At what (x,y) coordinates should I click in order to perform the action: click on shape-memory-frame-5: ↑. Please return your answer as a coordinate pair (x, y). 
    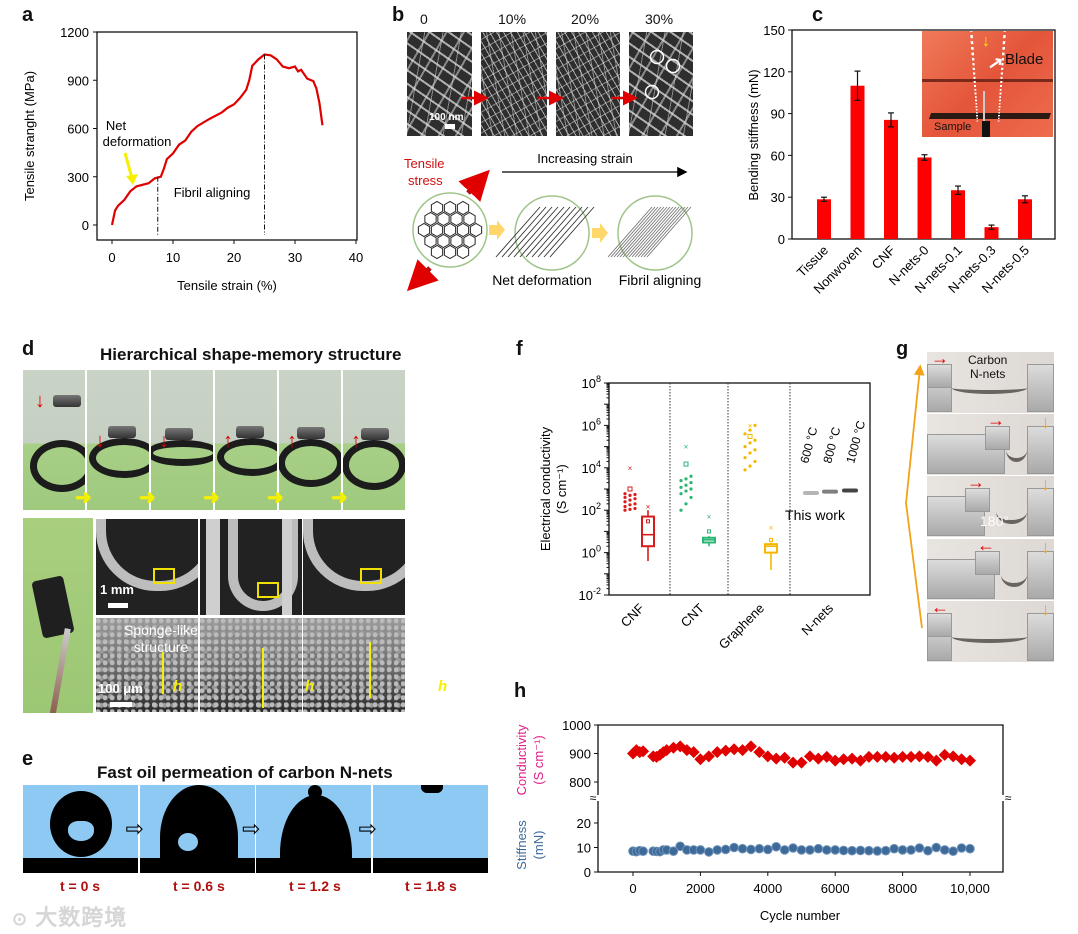
    Looking at the image, I should click on (311, 440).